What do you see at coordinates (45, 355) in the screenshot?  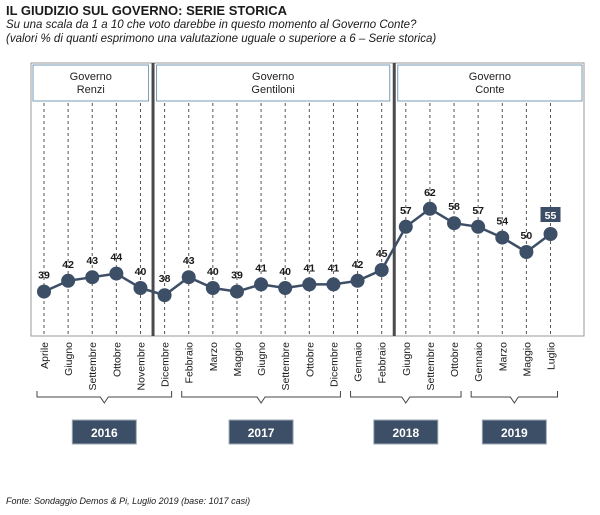 I see `x-tick-label: Aprile` at bounding box center [45, 355].